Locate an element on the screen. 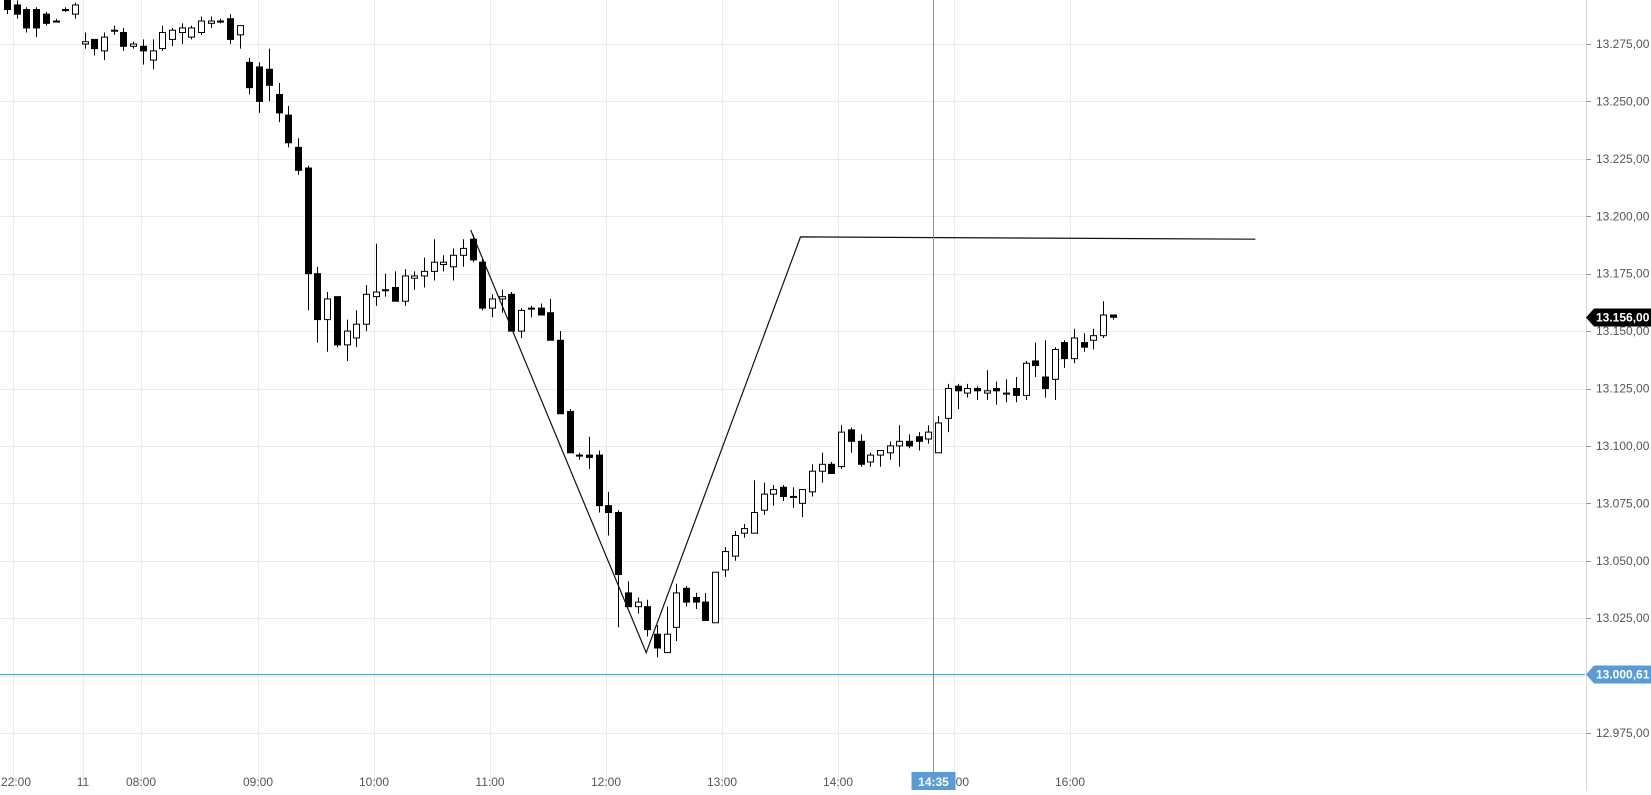 This screenshot has width=1651, height=795. time-tick-label: 10:00 is located at coordinates (374, 782).